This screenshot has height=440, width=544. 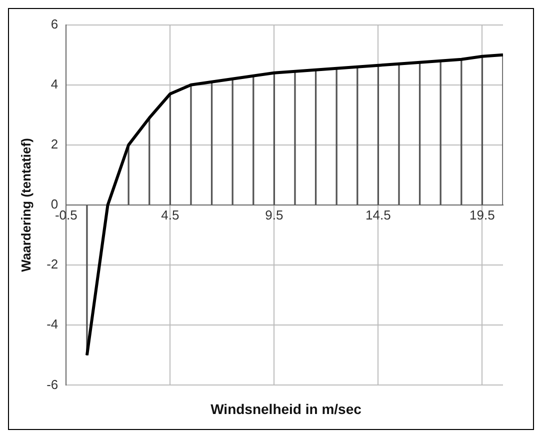 I want to click on y-tick-label: -2, so click(x=52, y=264).